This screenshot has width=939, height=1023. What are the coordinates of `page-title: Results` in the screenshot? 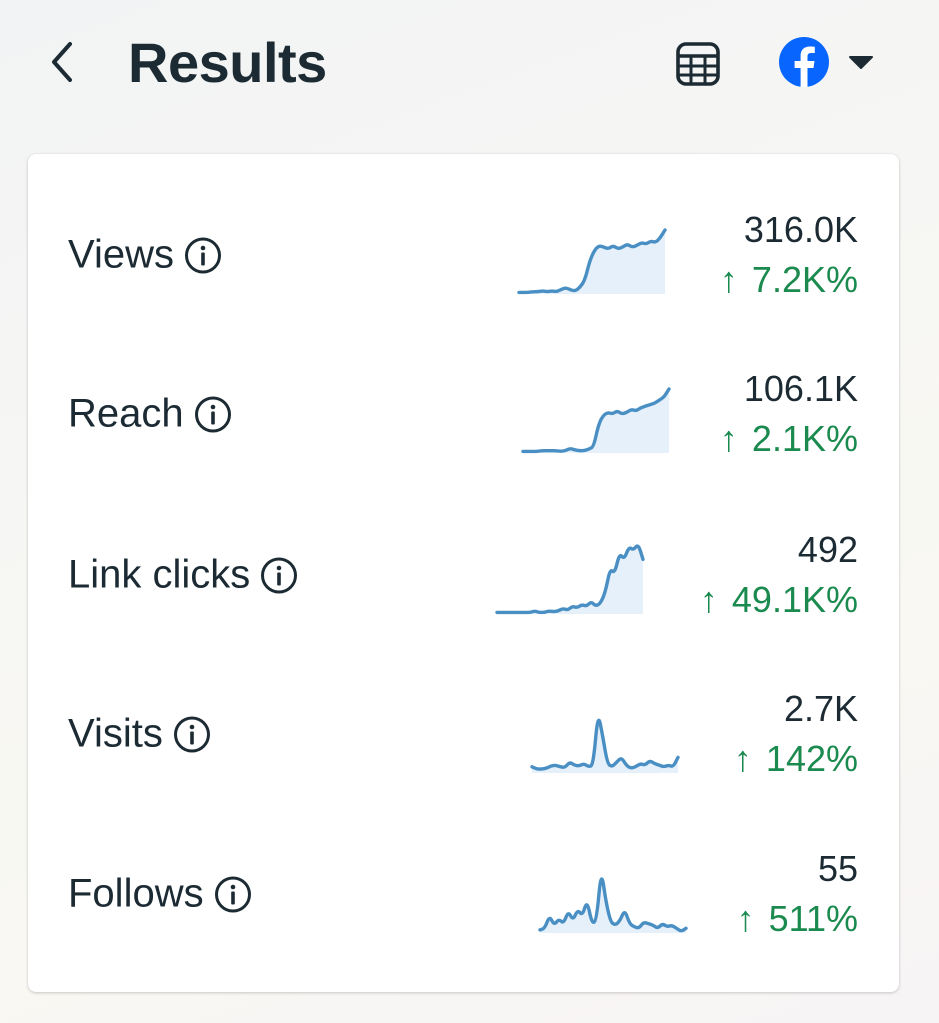 It's located at (227, 62).